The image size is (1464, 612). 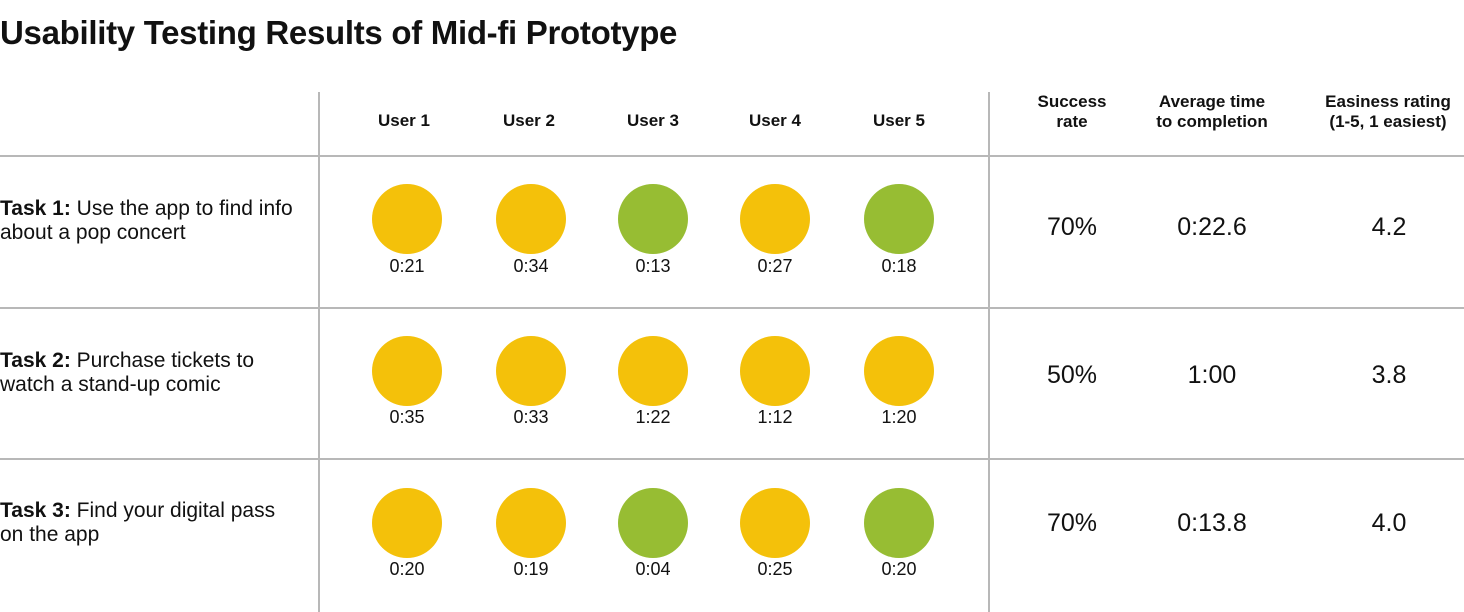 What do you see at coordinates (531, 219) in the screenshot?
I see `task-1-user-2-result` at bounding box center [531, 219].